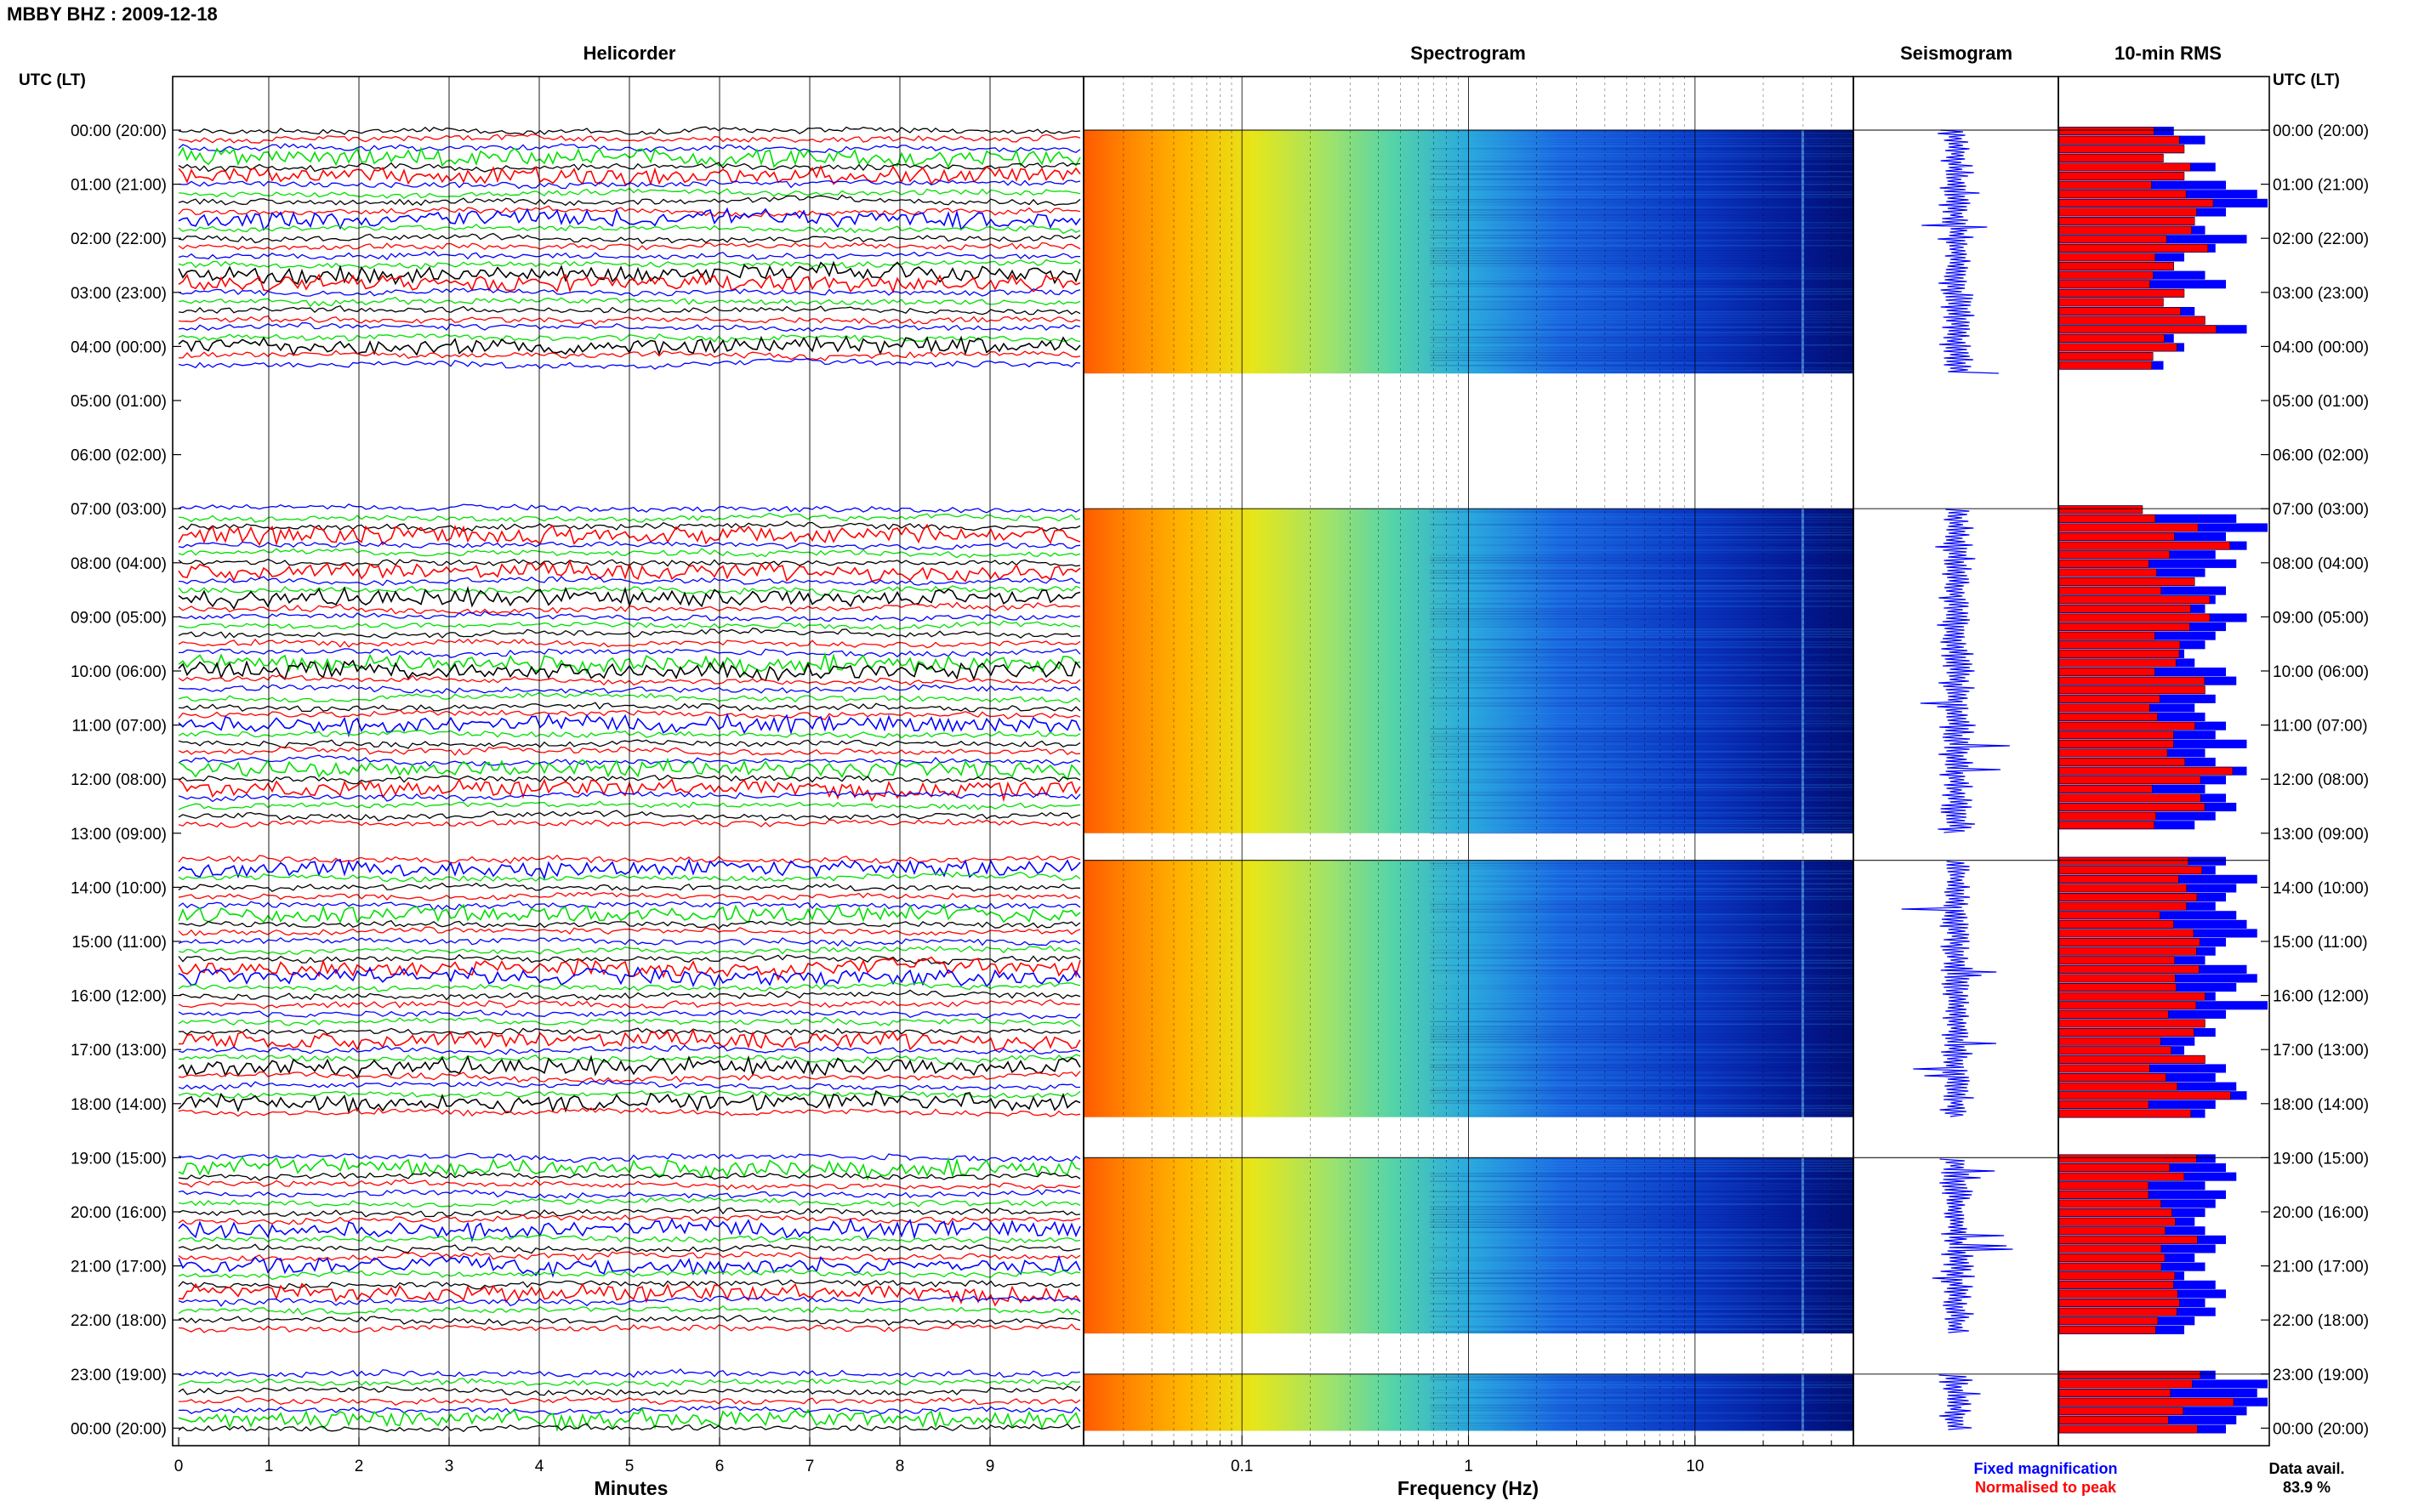  Describe the element at coordinates (1468, 53) in the screenshot. I see `spectrogram-title: Spectrogram` at that location.